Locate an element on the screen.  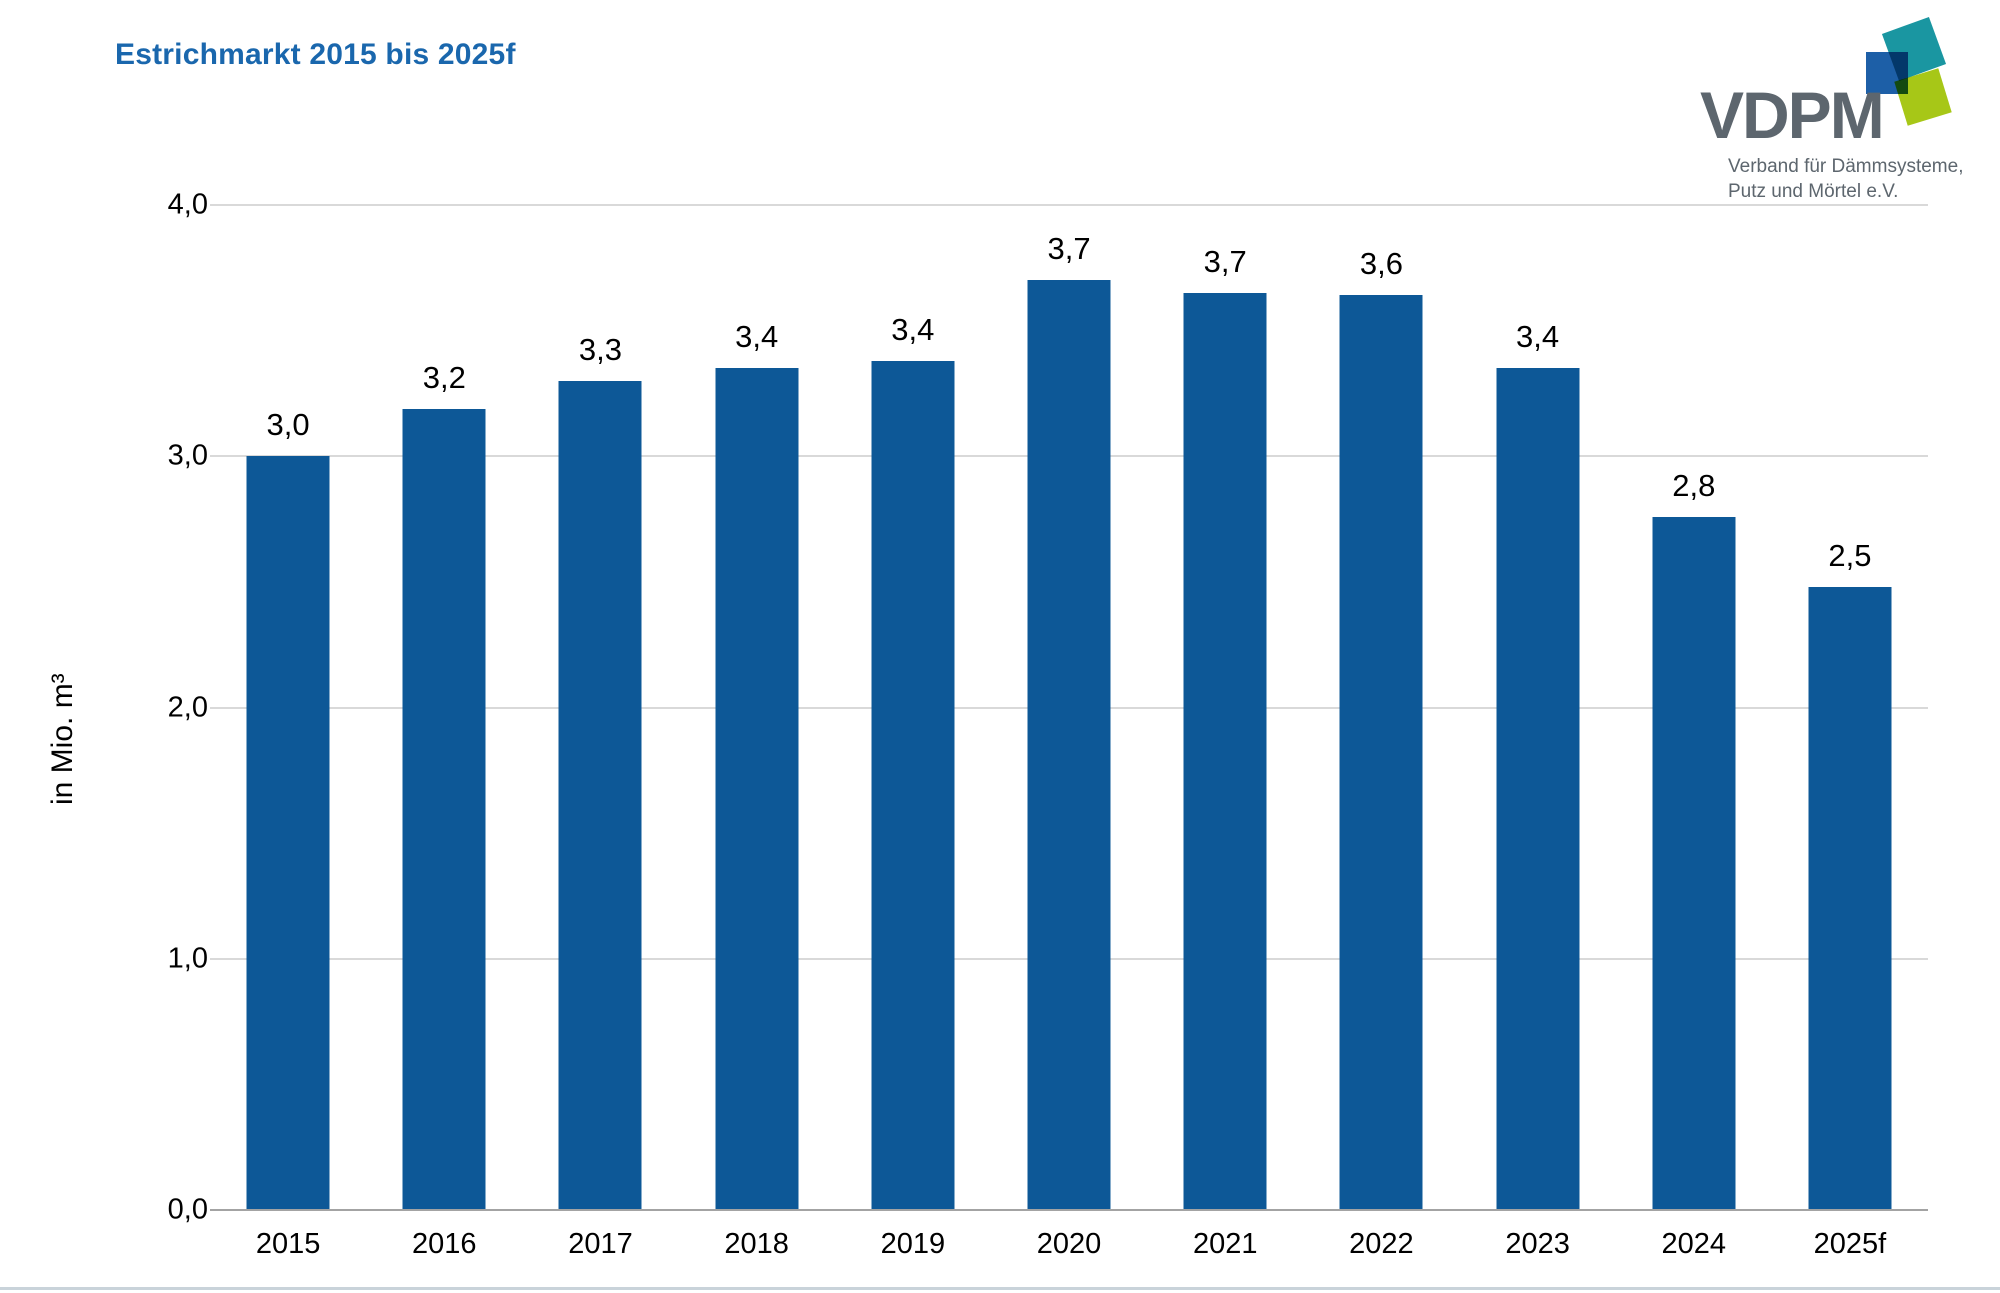
bar-value-label: 3,3 is located at coordinates (600, 349).